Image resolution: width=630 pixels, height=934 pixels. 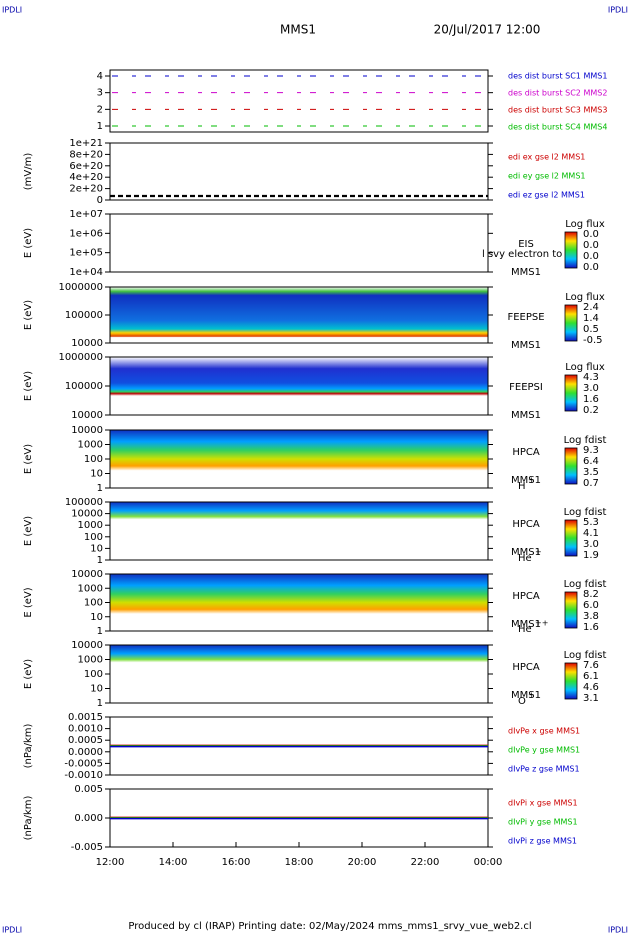 I want to click on y-tick-label: 0.000, so click(x=88, y=818).